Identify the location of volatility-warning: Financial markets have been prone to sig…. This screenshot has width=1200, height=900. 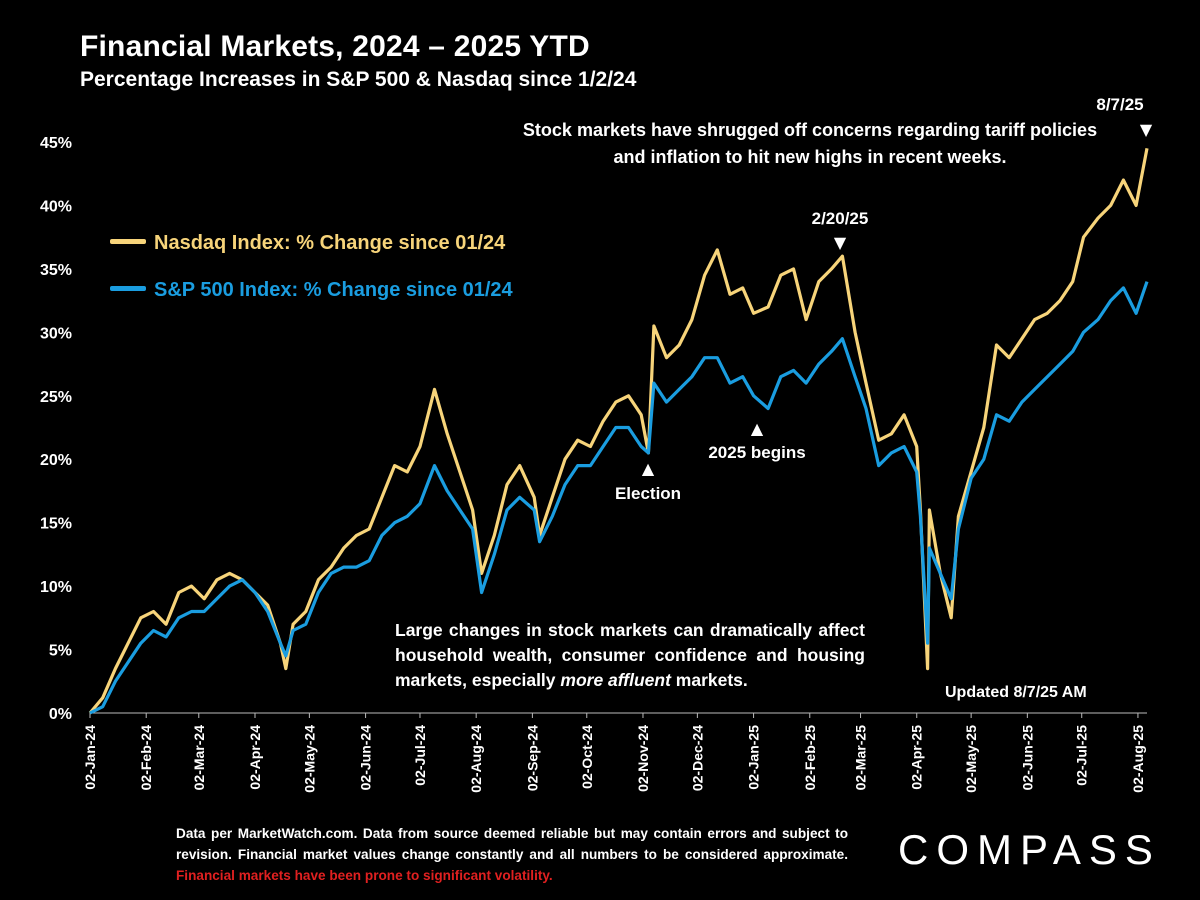
(364, 875).